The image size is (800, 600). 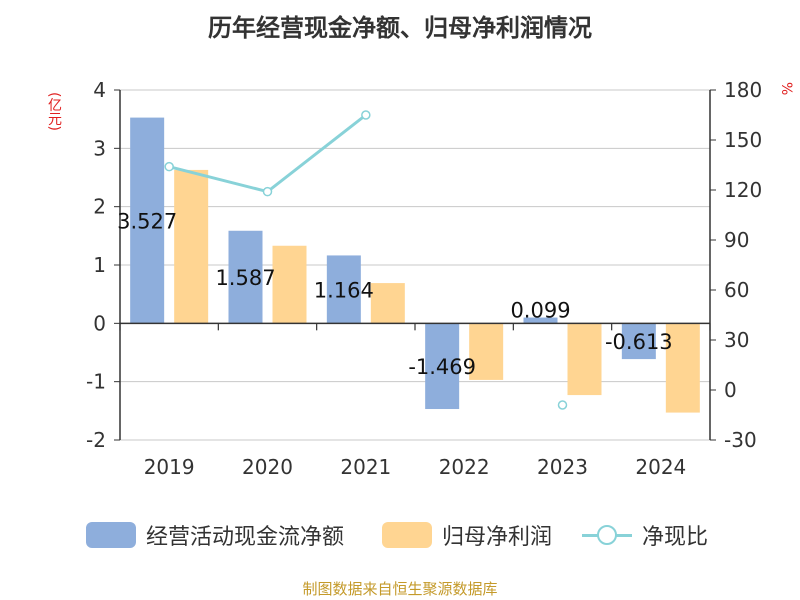 What do you see at coordinates (245, 537) in the screenshot?
I see `legend-label-cash-flow: 经营活动现金流净额` at bounding box center [245, 537].